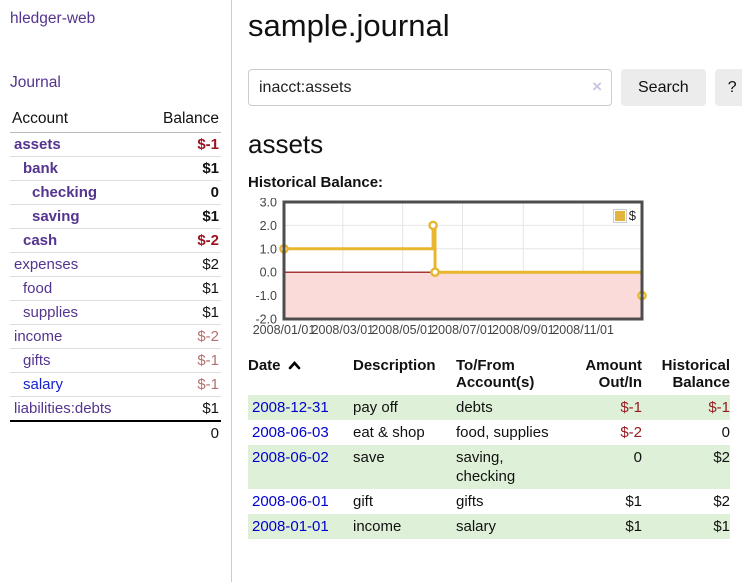 This screenshot has width=742, height=582. Describe the element at coordinates (77, 432) in the screenshot. I see `accounts-total-spacer` at that location.